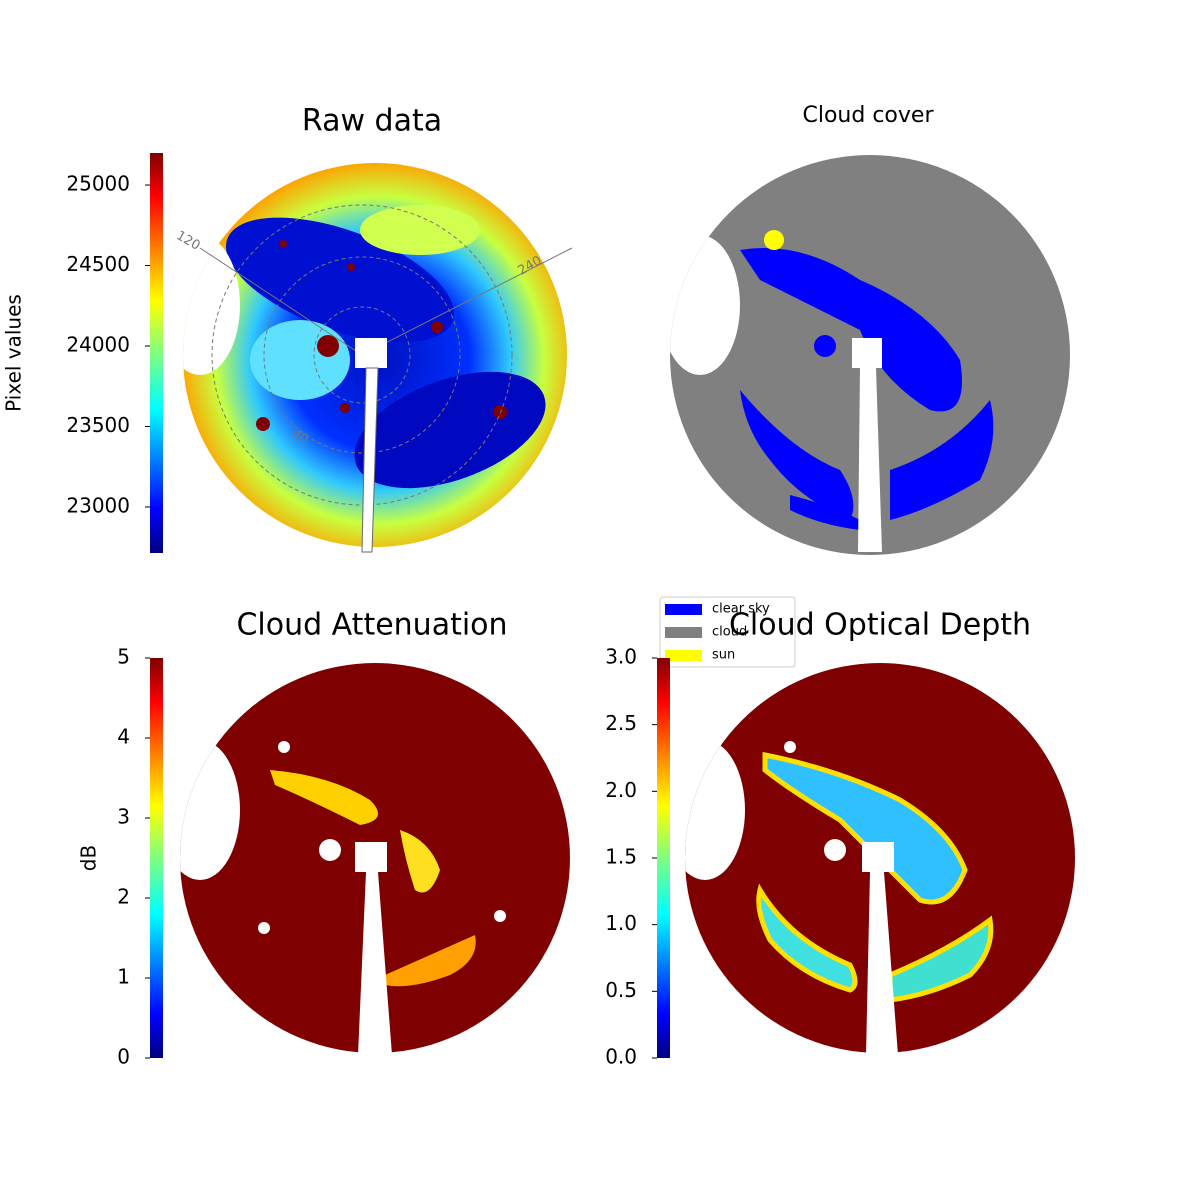 The height and width of the screenshot is (1200, 1200). Describe the element at coordinates (880, 625) in the screenshot. I see `panel-title: Cloud Optical Depth` at that location.